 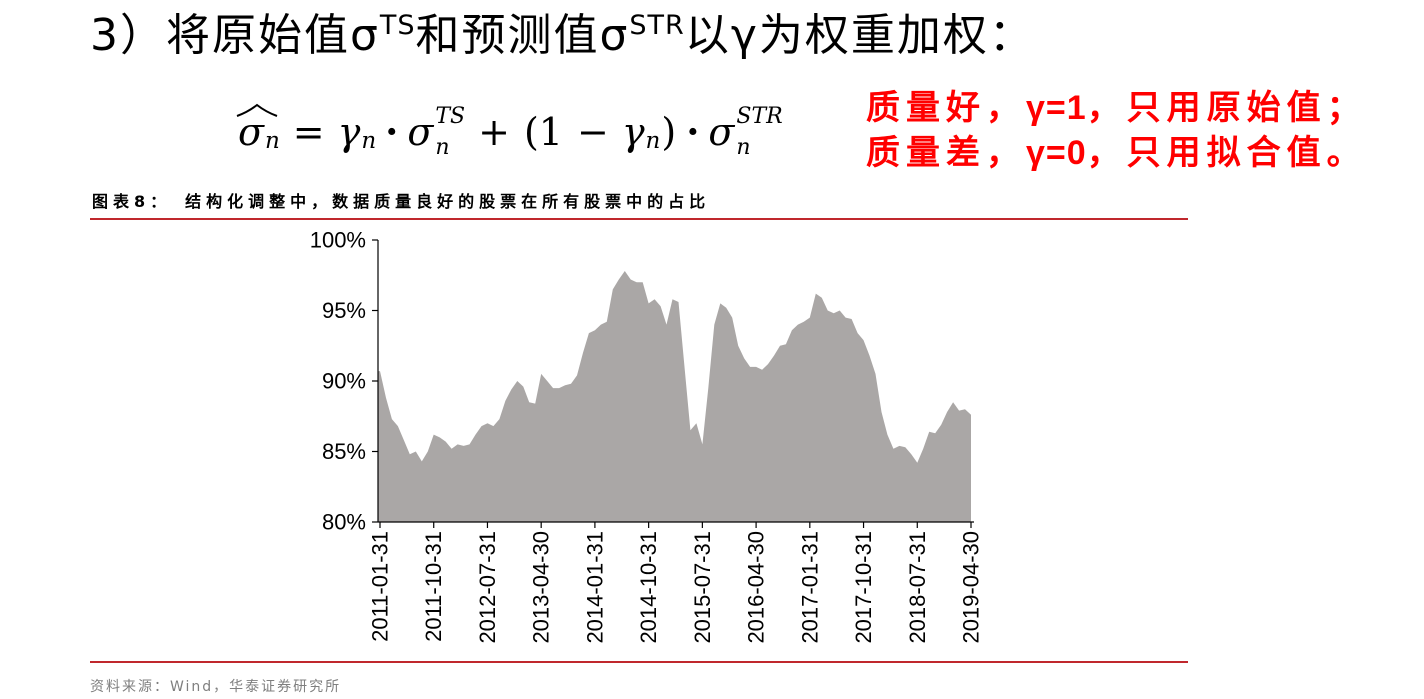 I want to click on formula-superscript-ts: TS, so click(x=450, y=116).